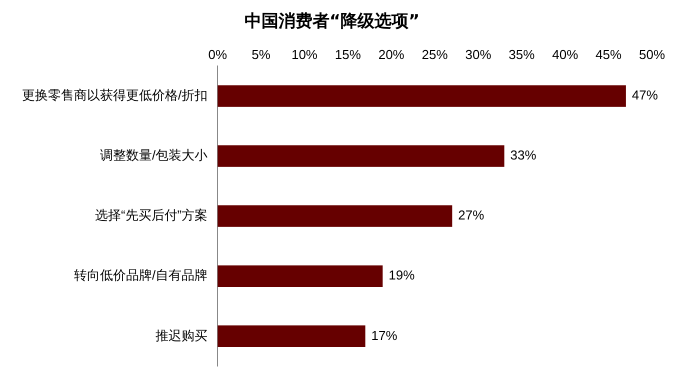 The width and height of the screenshot is (700, 392). What do you see at coordinates (218, 54) in the screenshot?
I see `x-tick-label: 0%` at bounding box center [218, 54].